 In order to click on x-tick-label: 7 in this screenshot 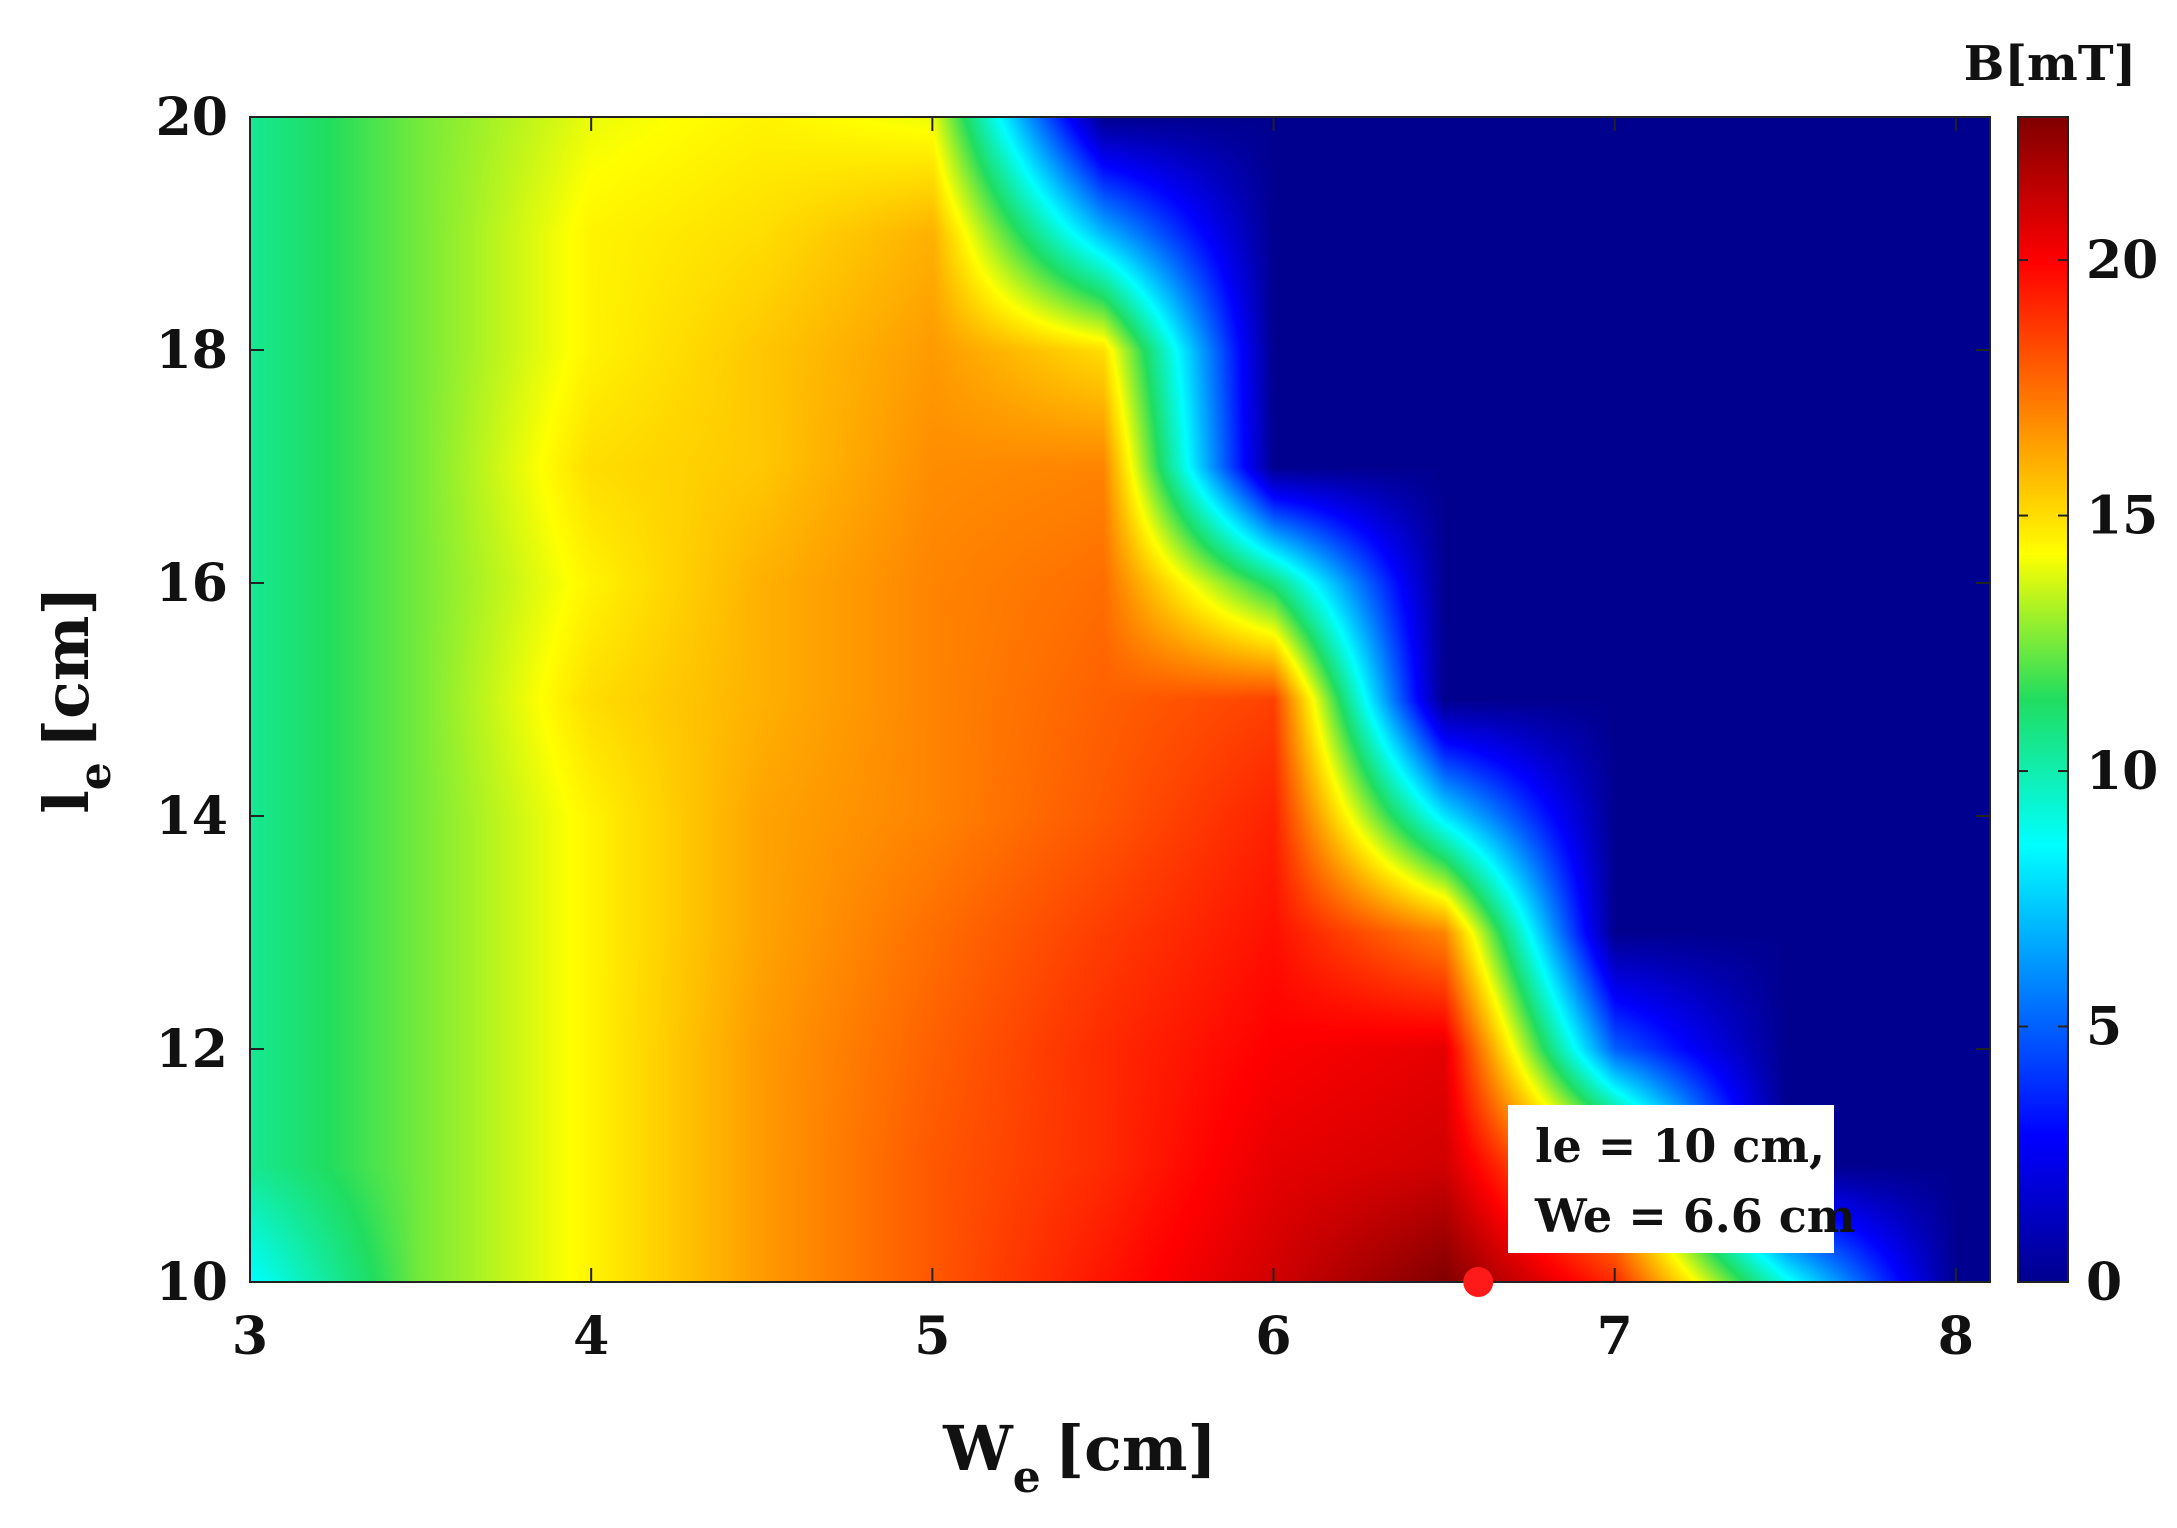, I will do `click(1615, 1336)`.